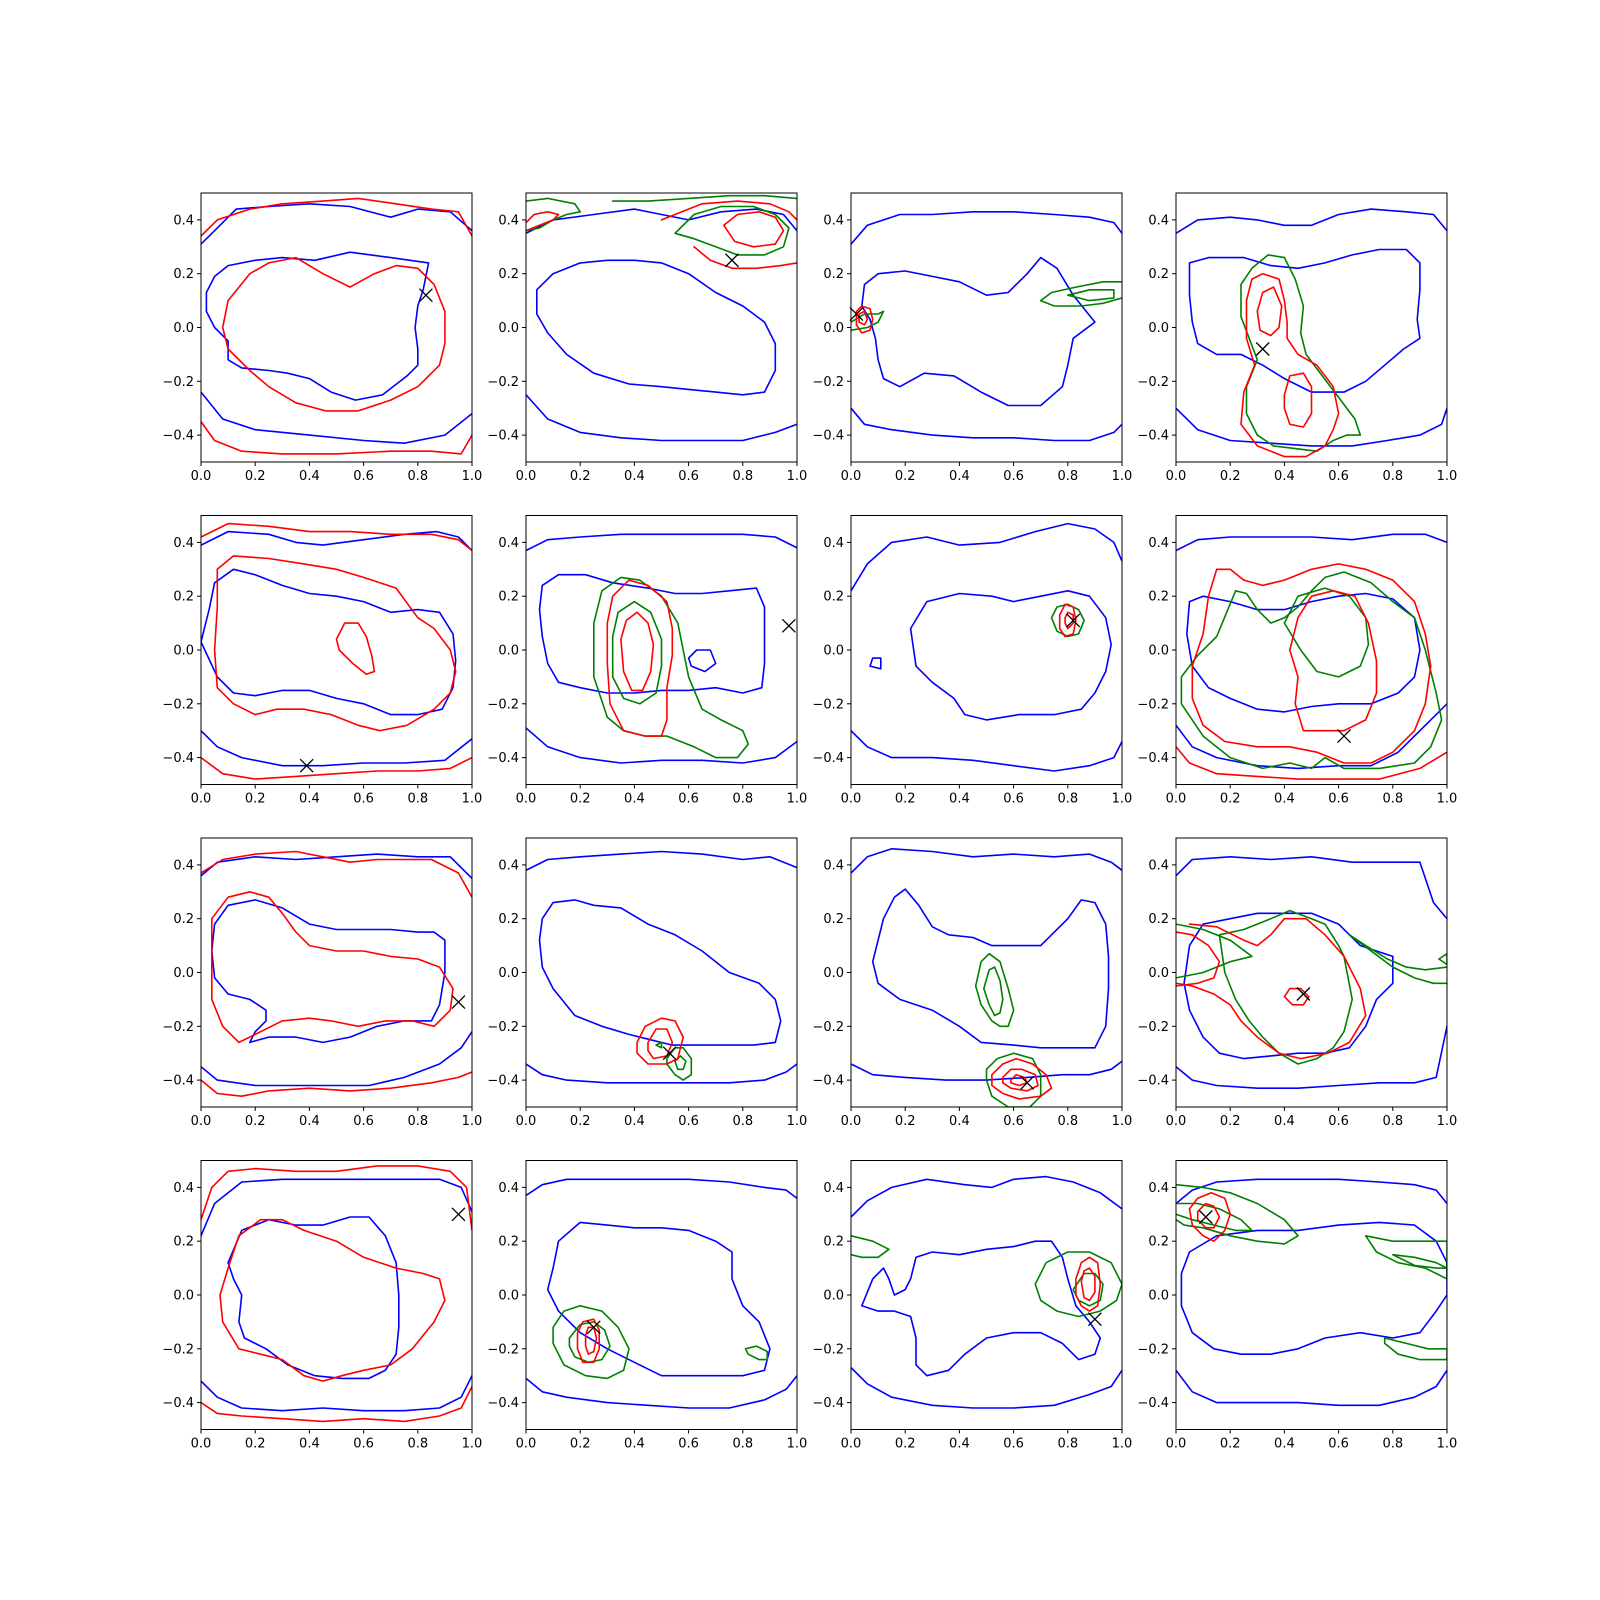 This screenshot has width=1600, height=1600. What do you see at coordinates (972, 1306) in the screenshot?
I see `subplot-15: 0.0 0.2 0.4 0.6 0.8 1.0 0.4 0.2 0.0 −0.2 −0.4` at bounding box center [972, 1306].